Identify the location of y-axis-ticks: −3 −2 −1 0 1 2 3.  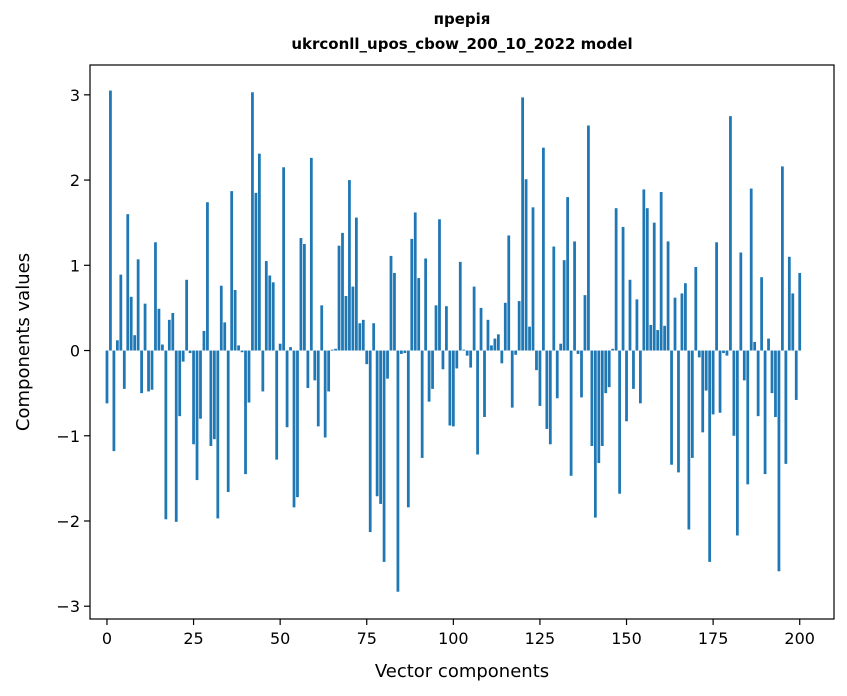
(73, 351).